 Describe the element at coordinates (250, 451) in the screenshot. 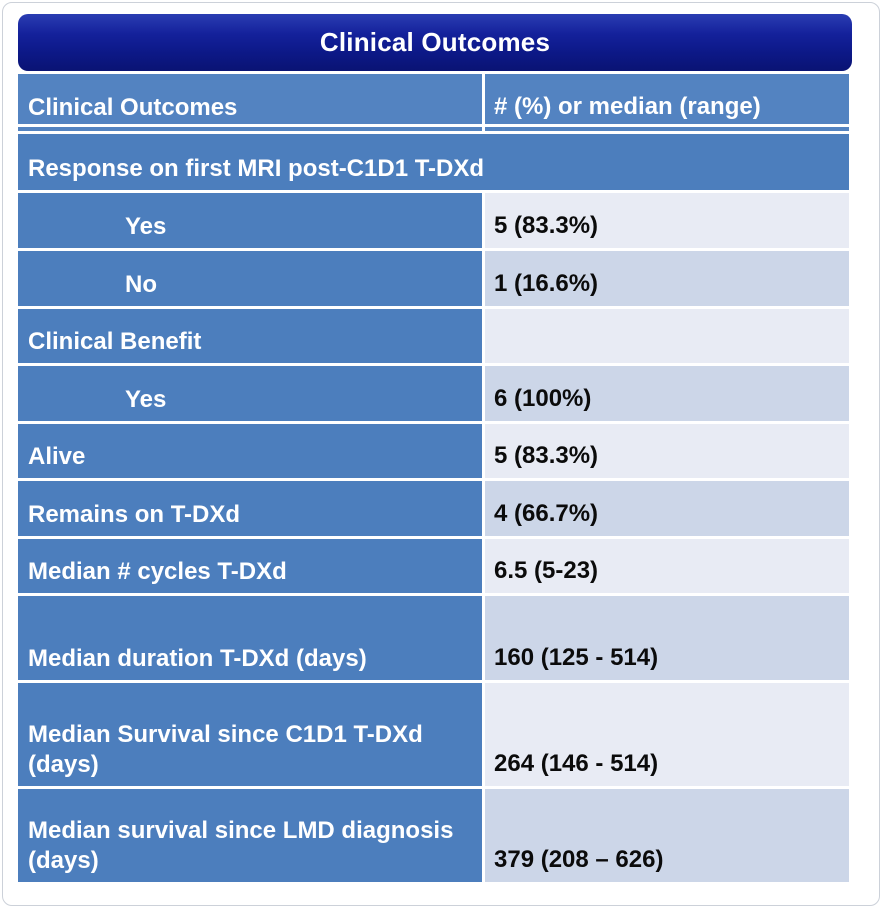

I see `row-label: Alive` at that location.